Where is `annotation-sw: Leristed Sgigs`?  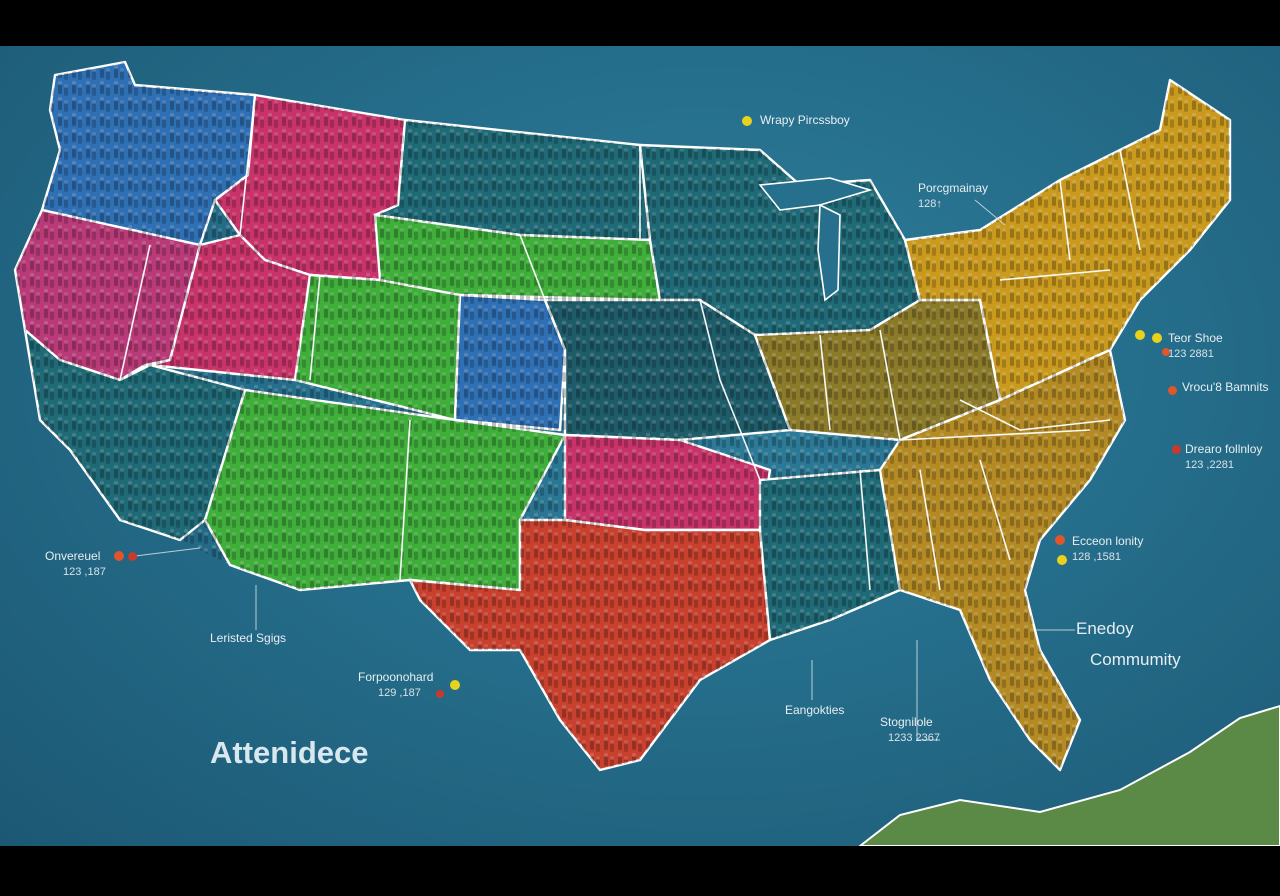
annotation-sw: Leristed Sgigs is located at coordinates (248, 638).